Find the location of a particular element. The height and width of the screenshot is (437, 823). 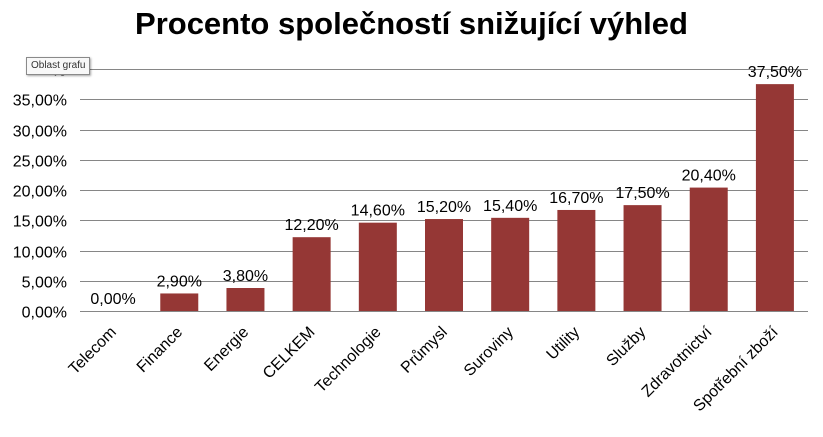

x-tick-label: Energie is located at coordinates (226, 349).